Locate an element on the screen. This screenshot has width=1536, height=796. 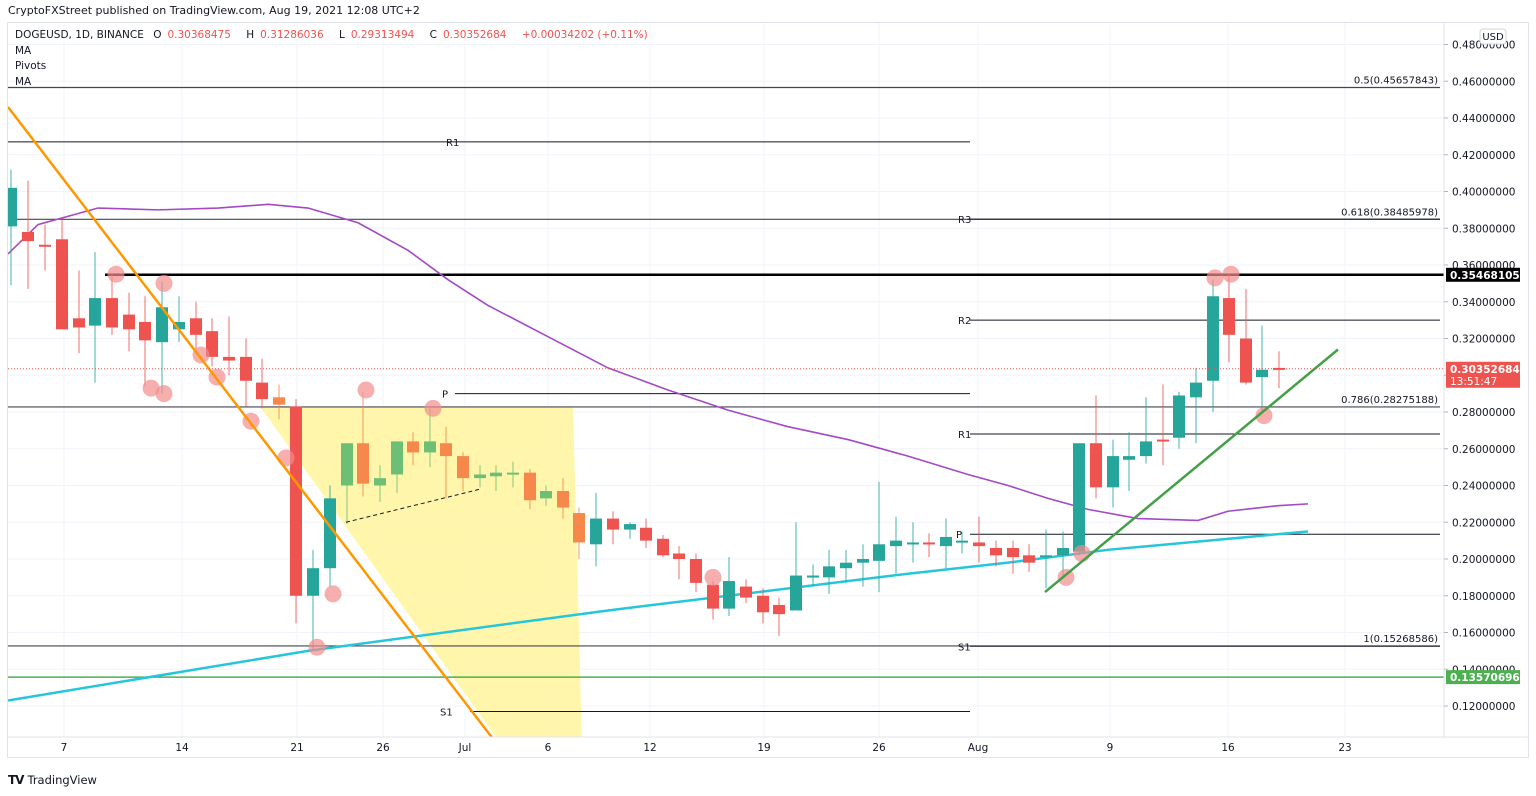
pivot-label: S1 is located at coordinates (446, 713).